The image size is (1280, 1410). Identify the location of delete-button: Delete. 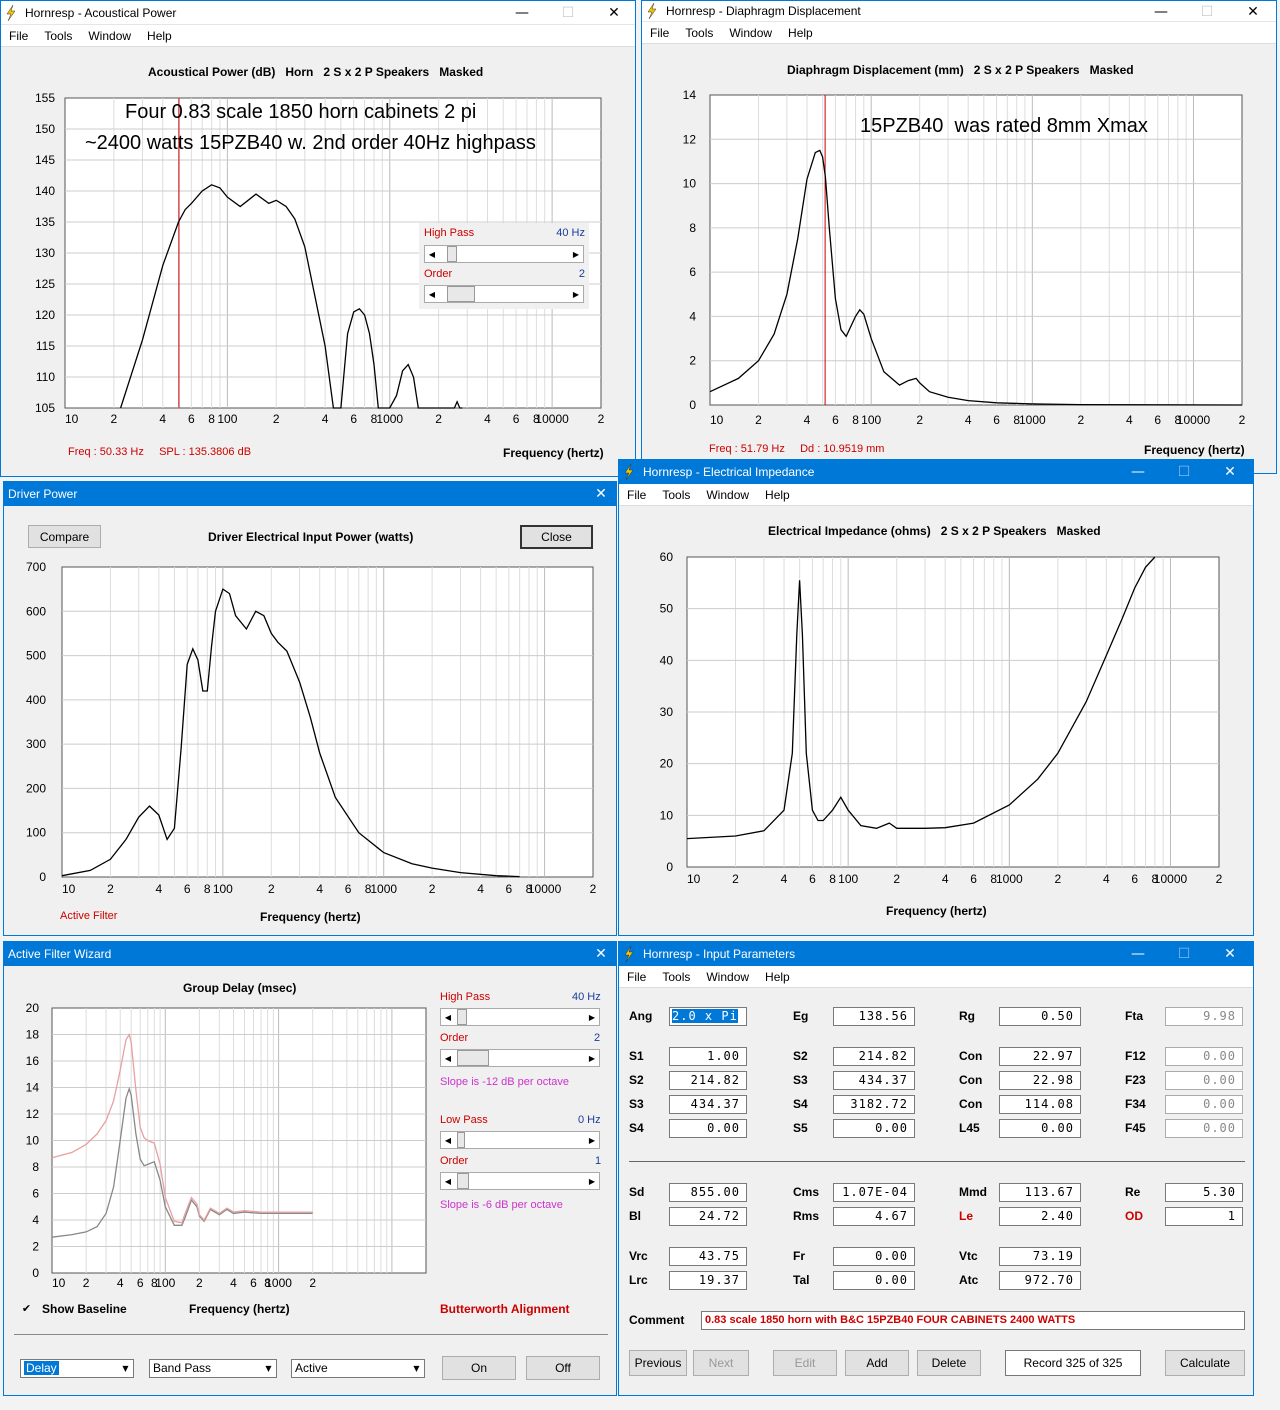
(949, 1363).